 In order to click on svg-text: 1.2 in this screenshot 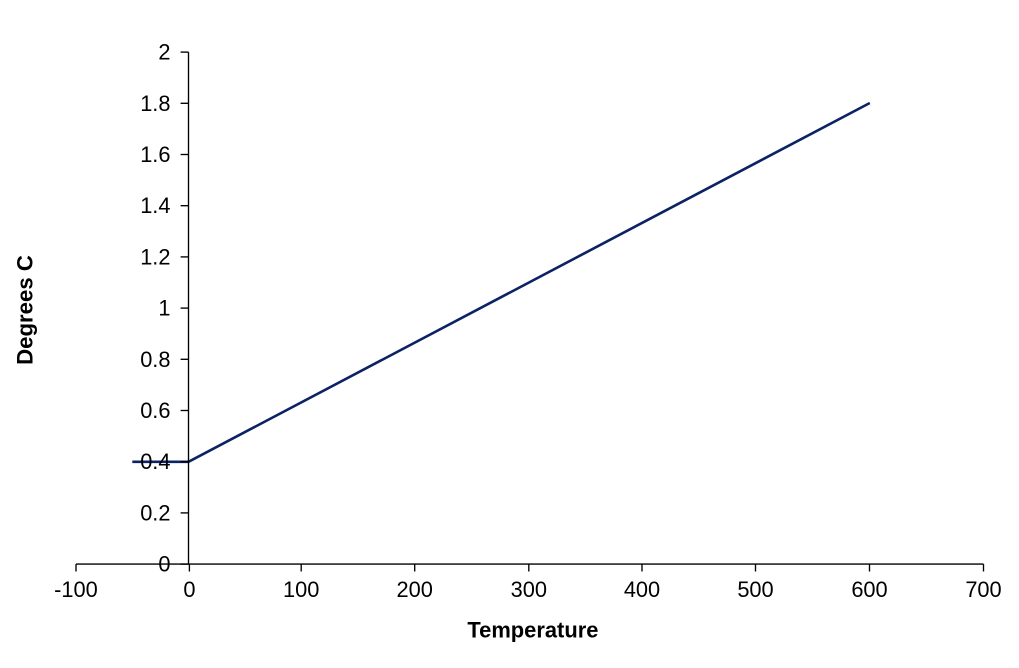, I will do `click(155, 256)`.